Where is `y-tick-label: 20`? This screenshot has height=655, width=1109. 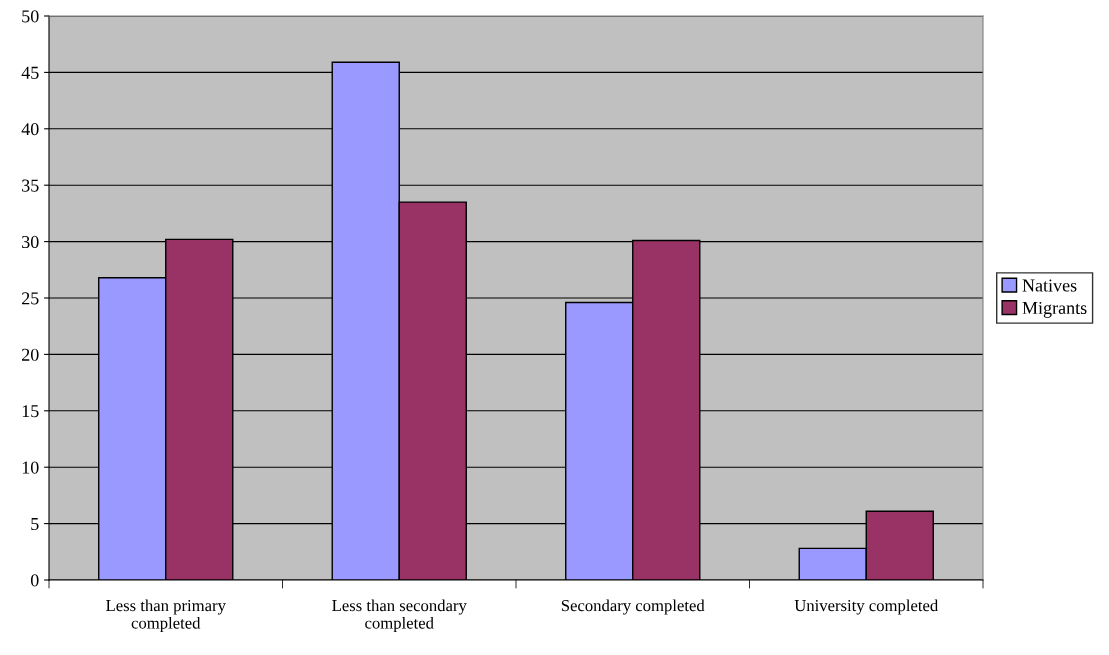 y-tick-label: 20 is located at coordinates (30, 354).